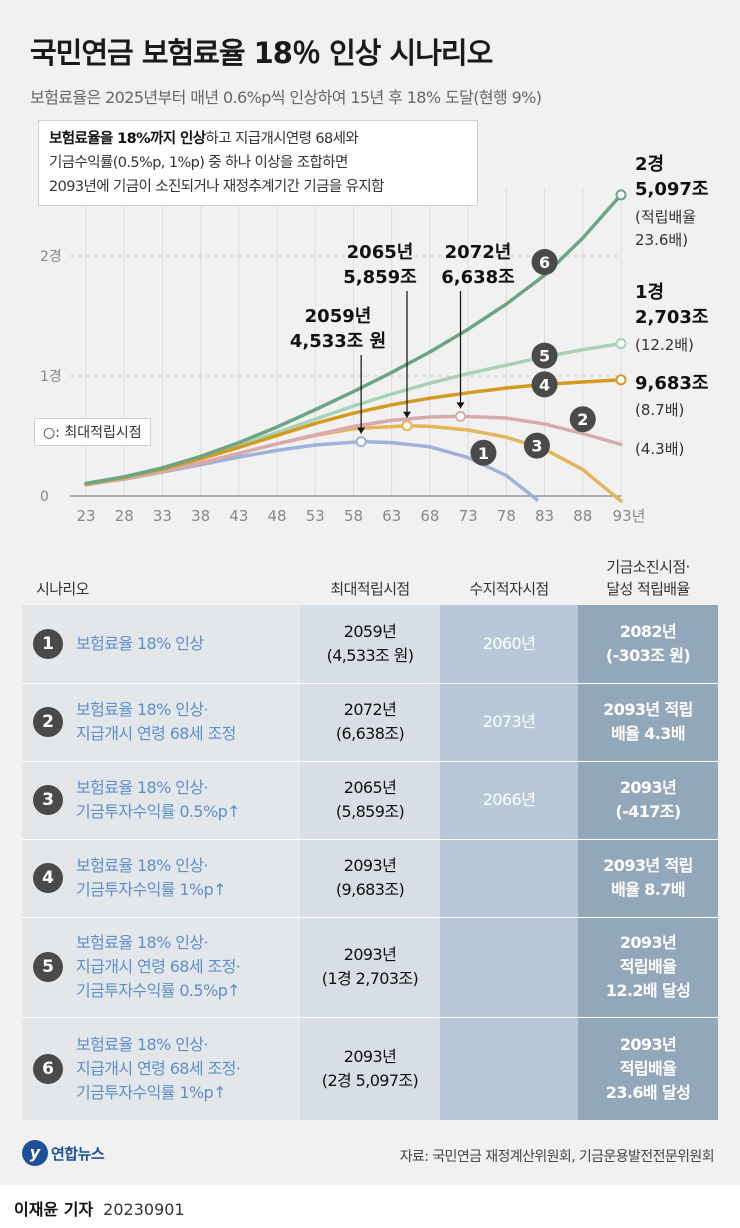 Image resolution: width=740 pixels, height=1228 pixels. I want to click on peak-cell: 2065년 (5,859조), so click(370, 800).